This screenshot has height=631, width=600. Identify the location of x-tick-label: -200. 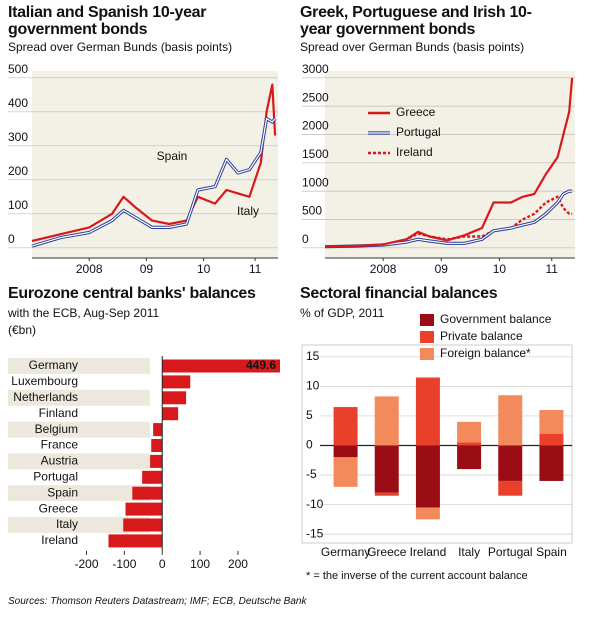
(86, 564).